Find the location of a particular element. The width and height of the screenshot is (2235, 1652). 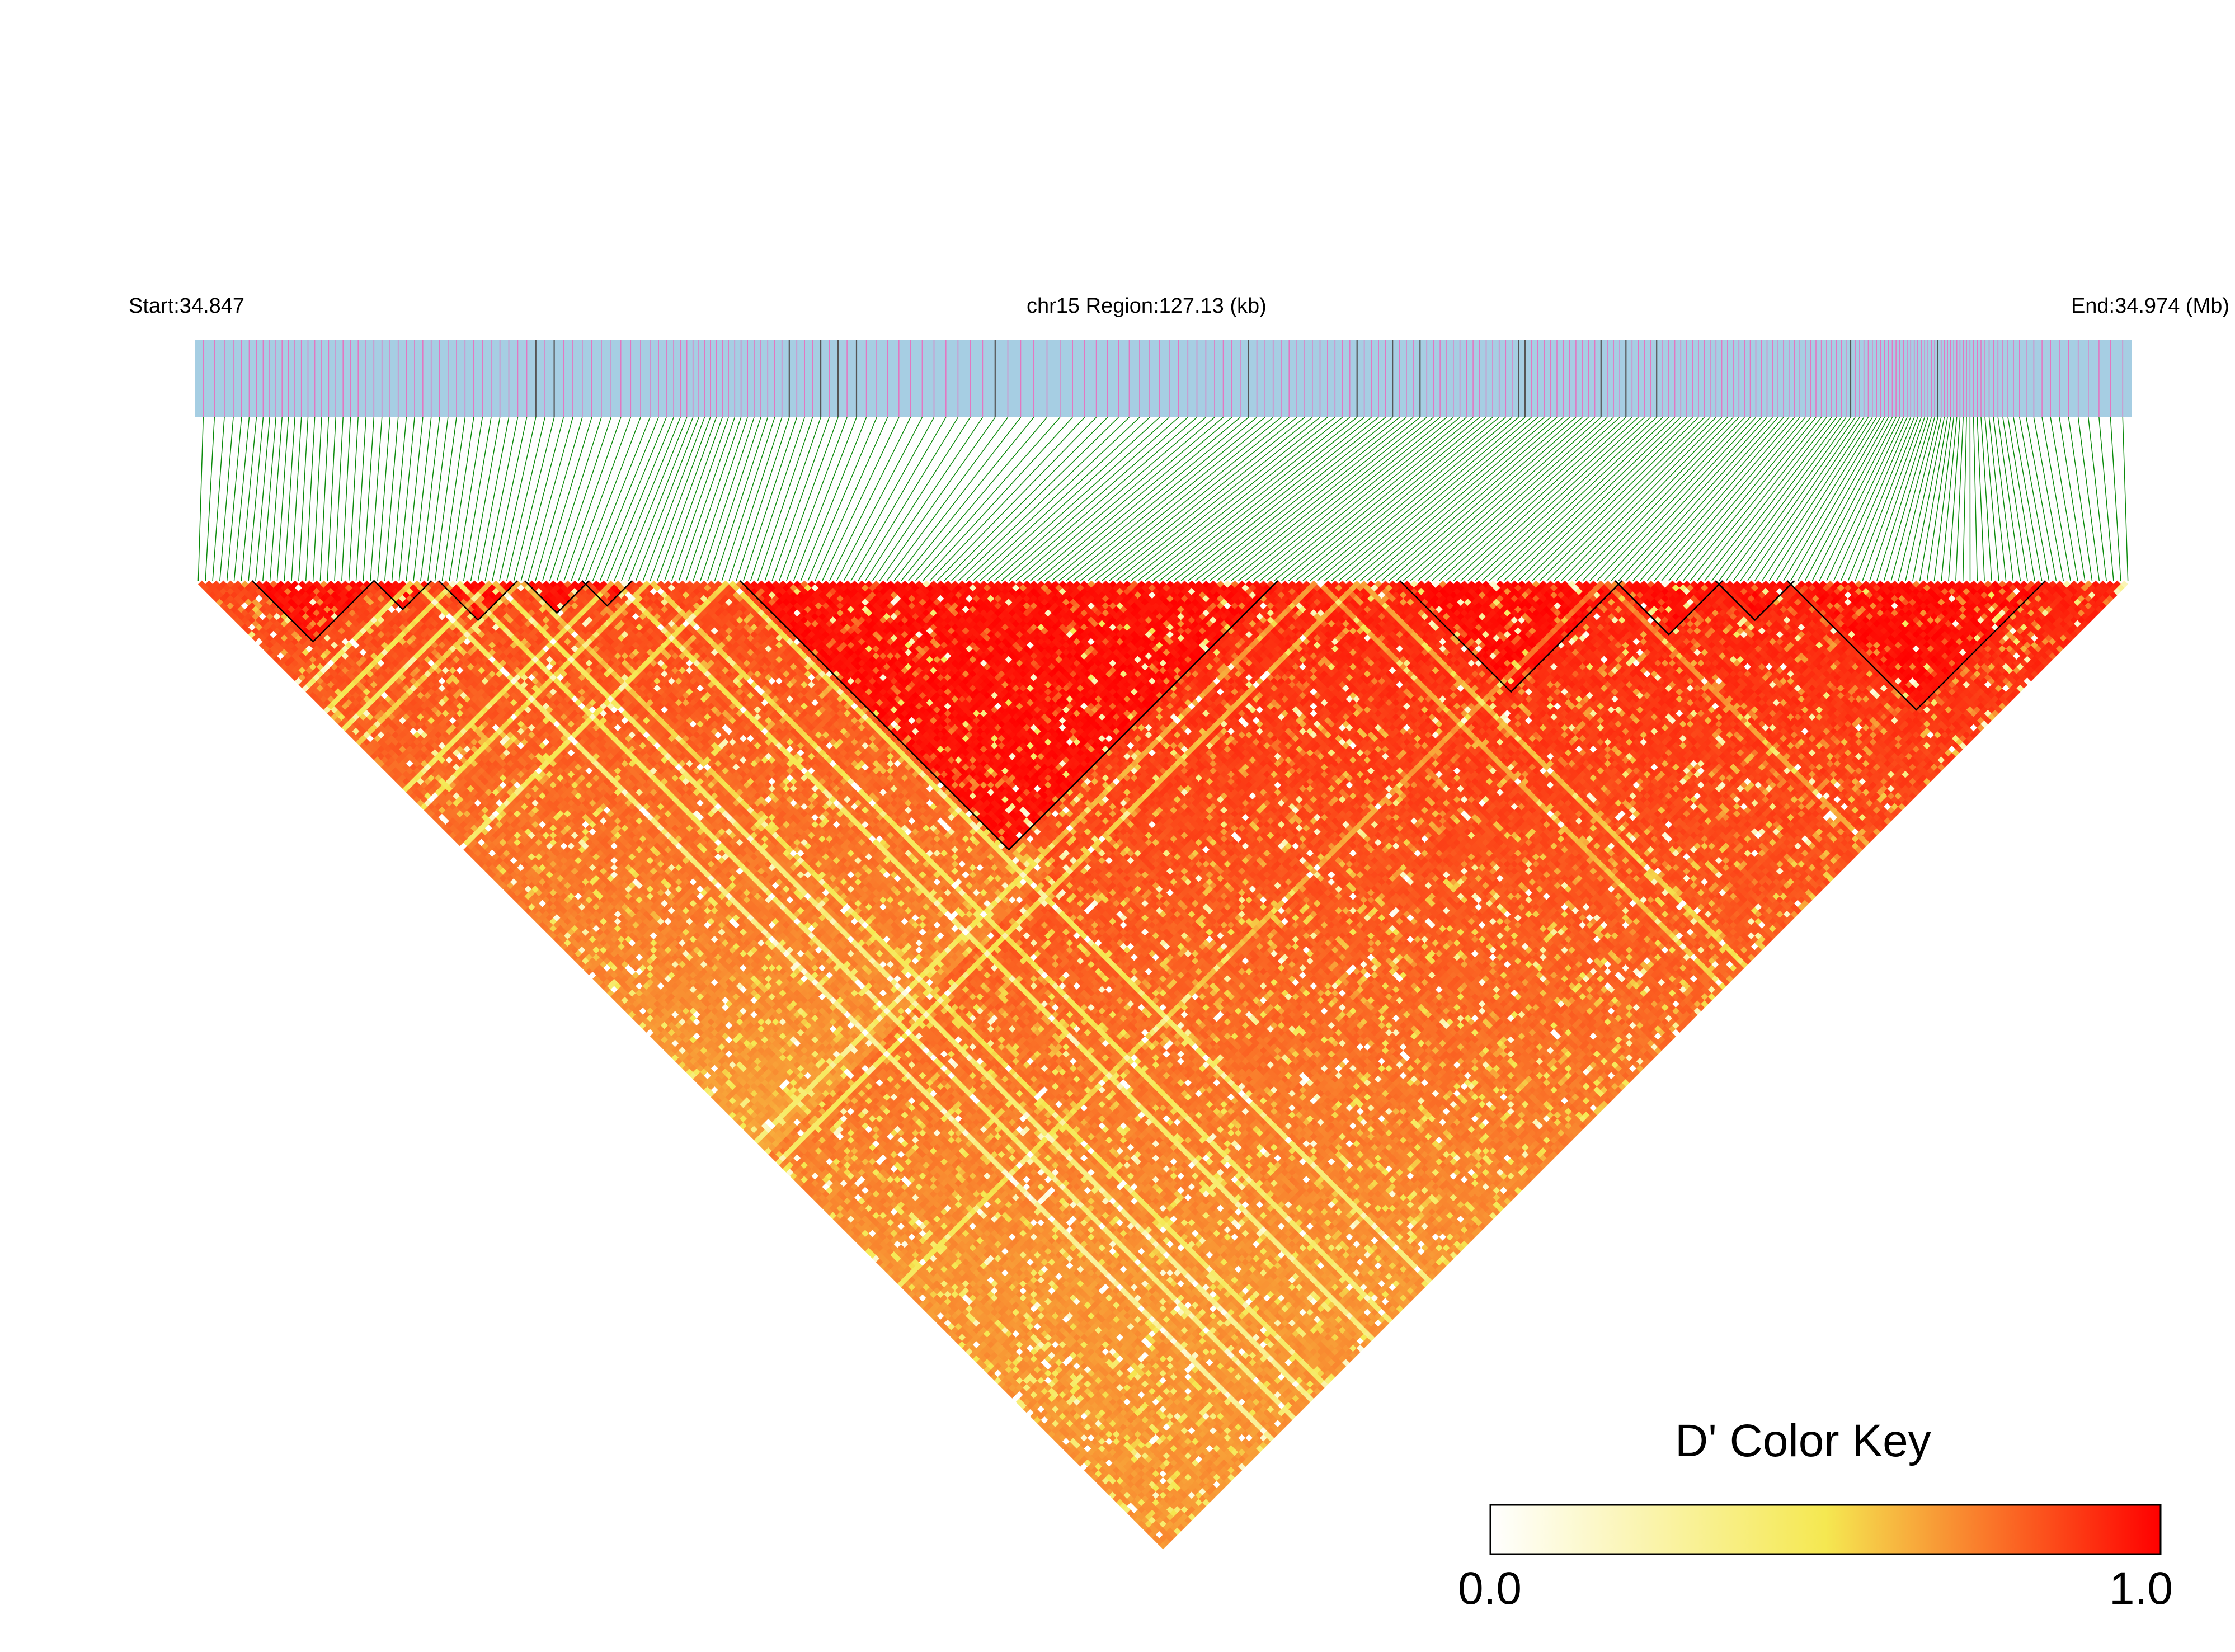

snp-connector-lines is located at coordinates (1163, 499).